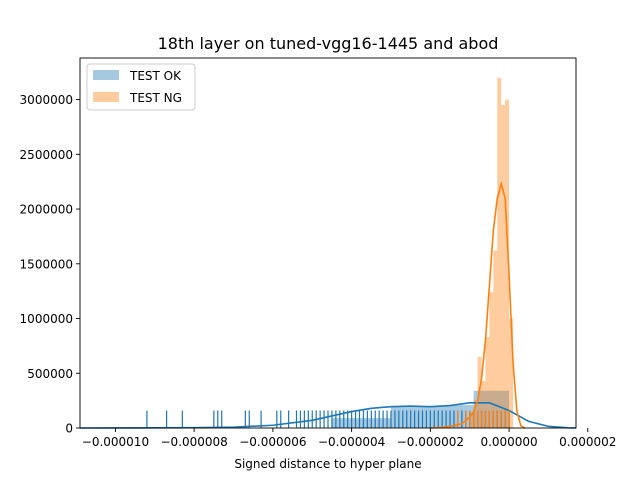 The image size is (640, 480). What do you see at coordinates (272, 442) in the screenshot?
I see `x-tick-label: −0.000006` at bounding box center [272, 442].